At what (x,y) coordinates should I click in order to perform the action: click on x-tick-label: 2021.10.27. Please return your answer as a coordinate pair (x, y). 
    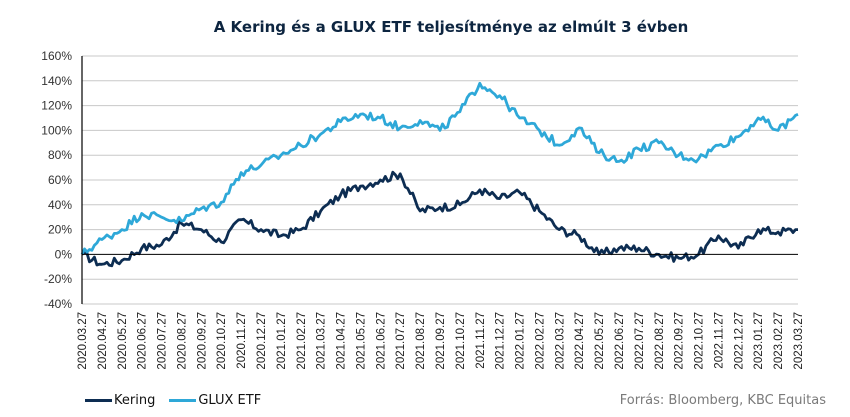
    Looking at the image, I should click on (461, 341).